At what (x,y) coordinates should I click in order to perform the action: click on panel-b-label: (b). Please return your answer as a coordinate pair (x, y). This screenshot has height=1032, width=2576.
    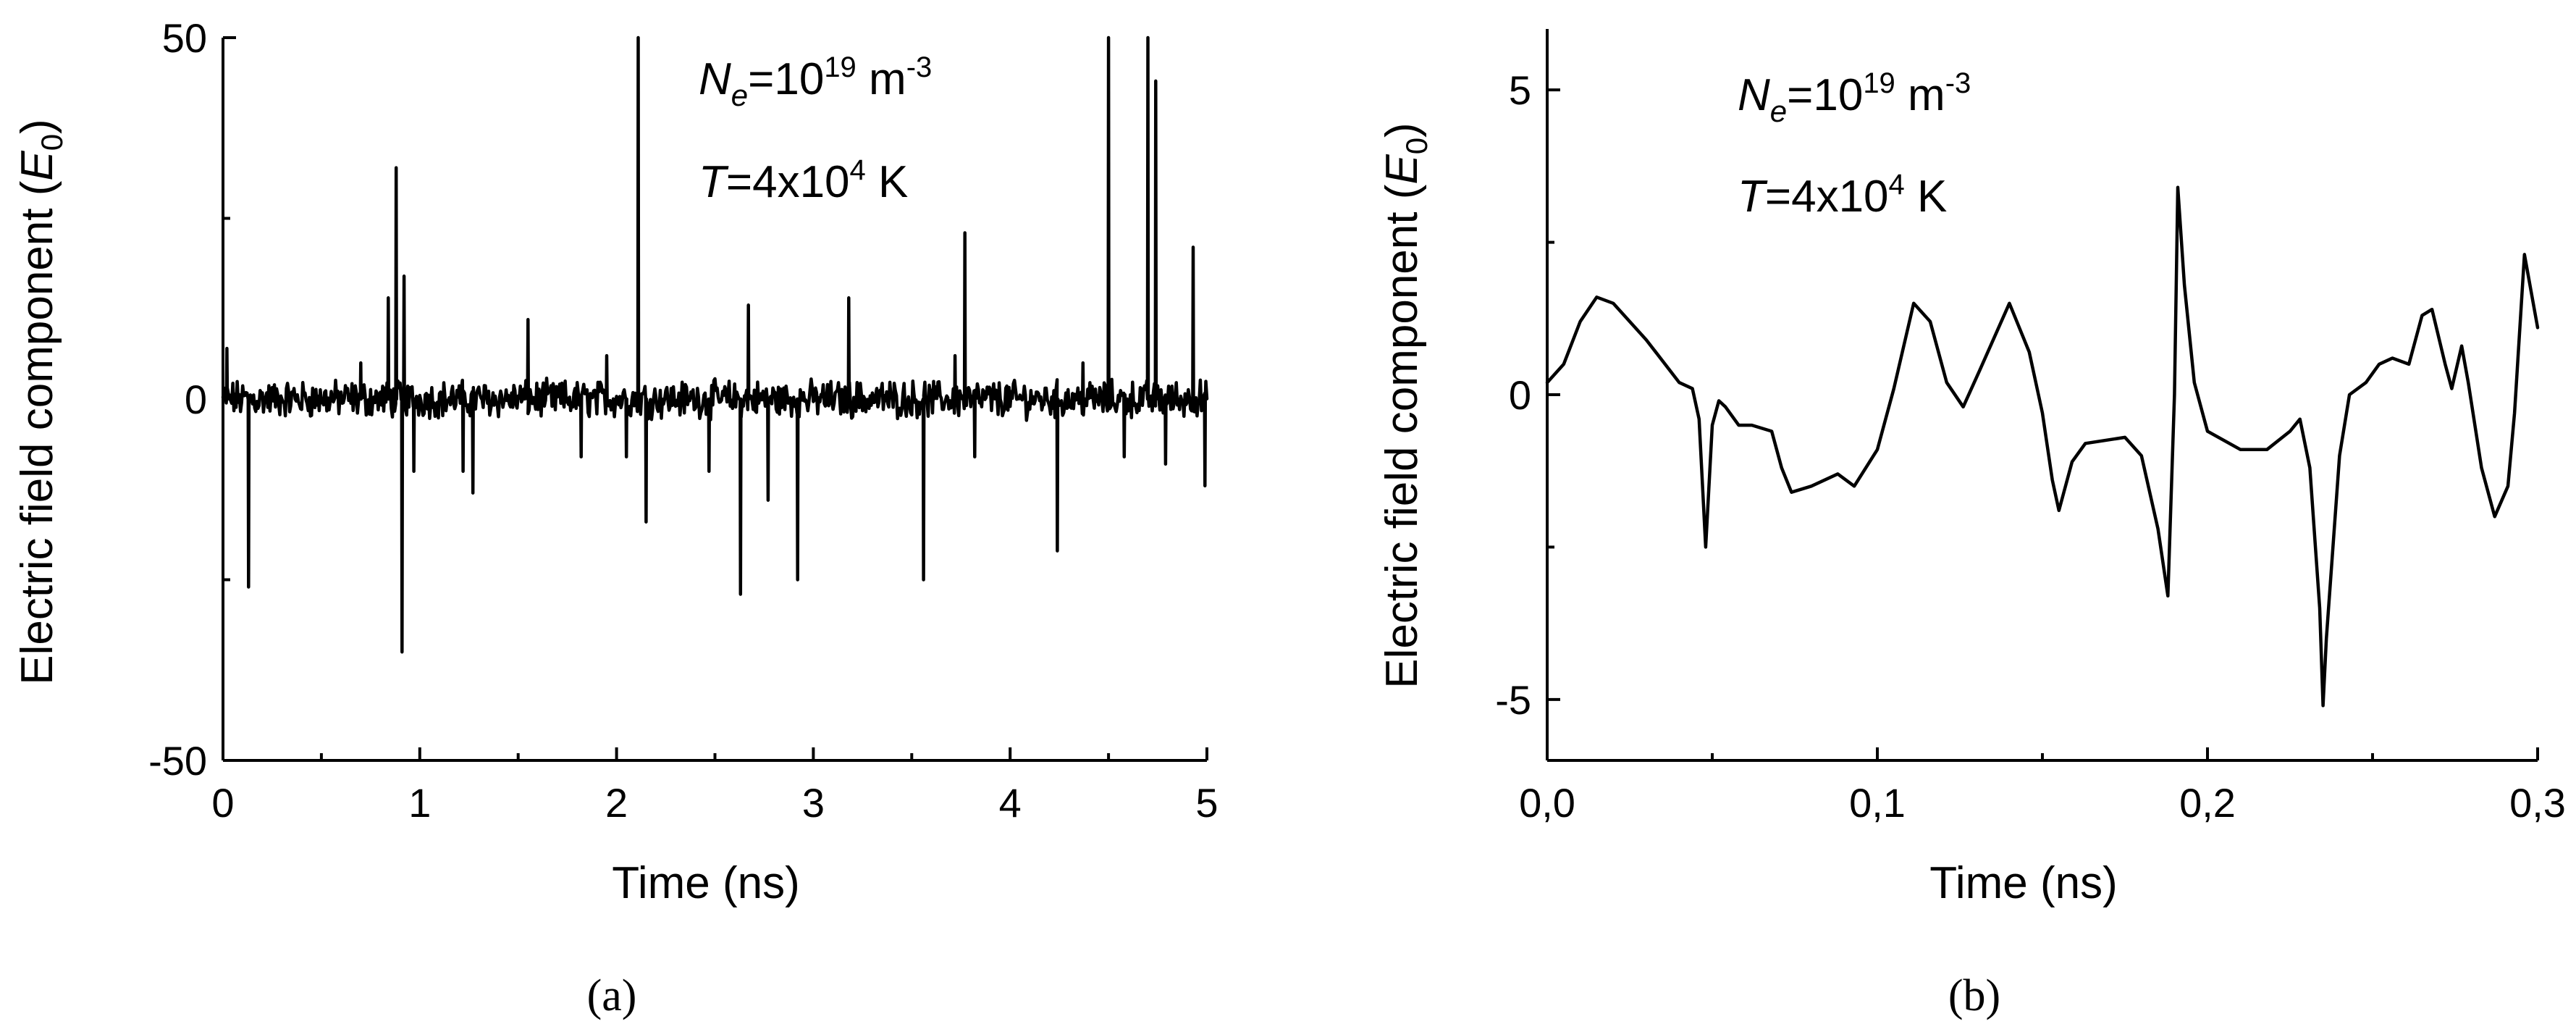
    Looking at the image, I should click on (1974, 995).